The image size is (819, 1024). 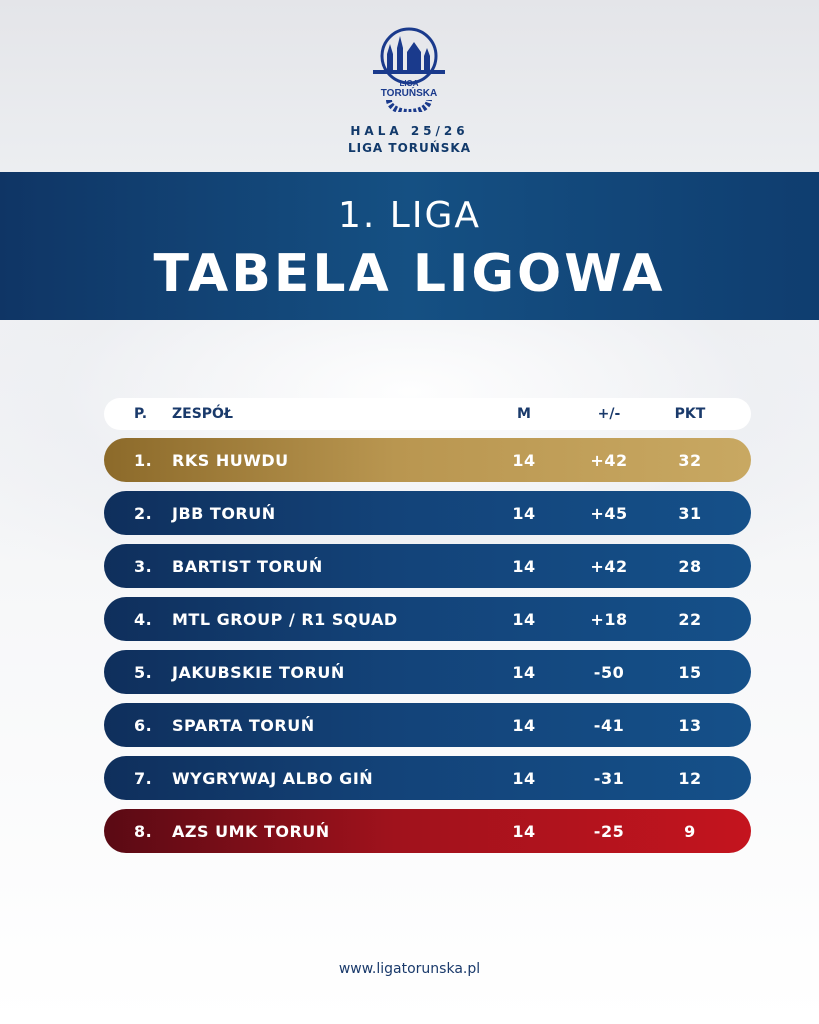 What do you see at coordinates (247, 566) in the screenshot?
I see `row-team: BARTIST TORUŃ` at bounding box center [247, 566].